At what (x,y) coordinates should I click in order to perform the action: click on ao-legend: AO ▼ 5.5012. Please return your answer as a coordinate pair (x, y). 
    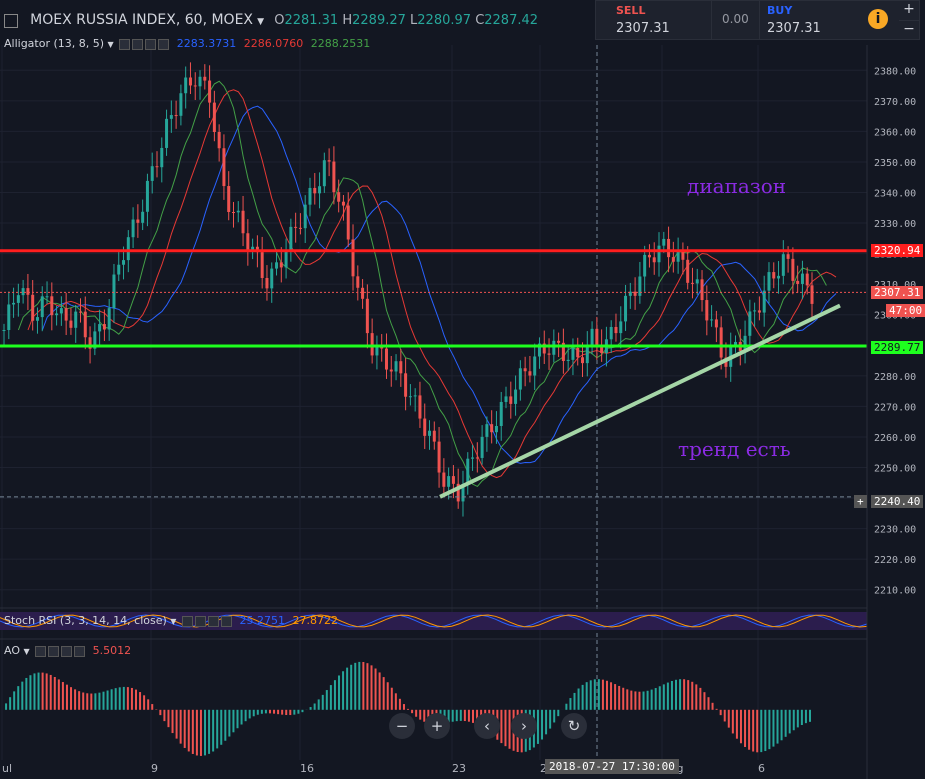
    Looking at the image, I should click on (67, 650).